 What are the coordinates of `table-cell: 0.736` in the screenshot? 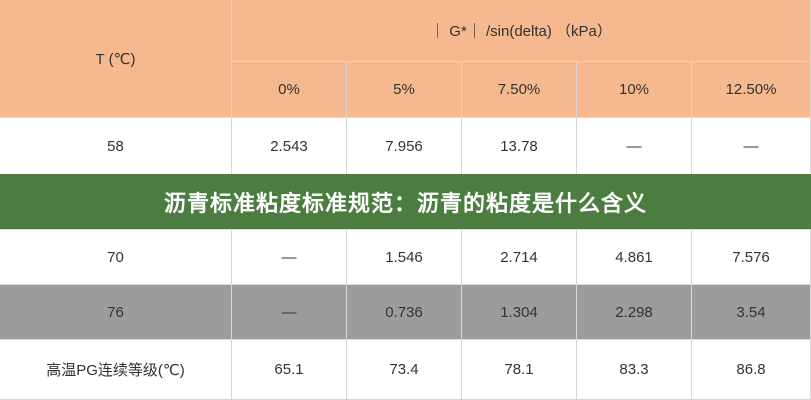 It's located at (404, 312).